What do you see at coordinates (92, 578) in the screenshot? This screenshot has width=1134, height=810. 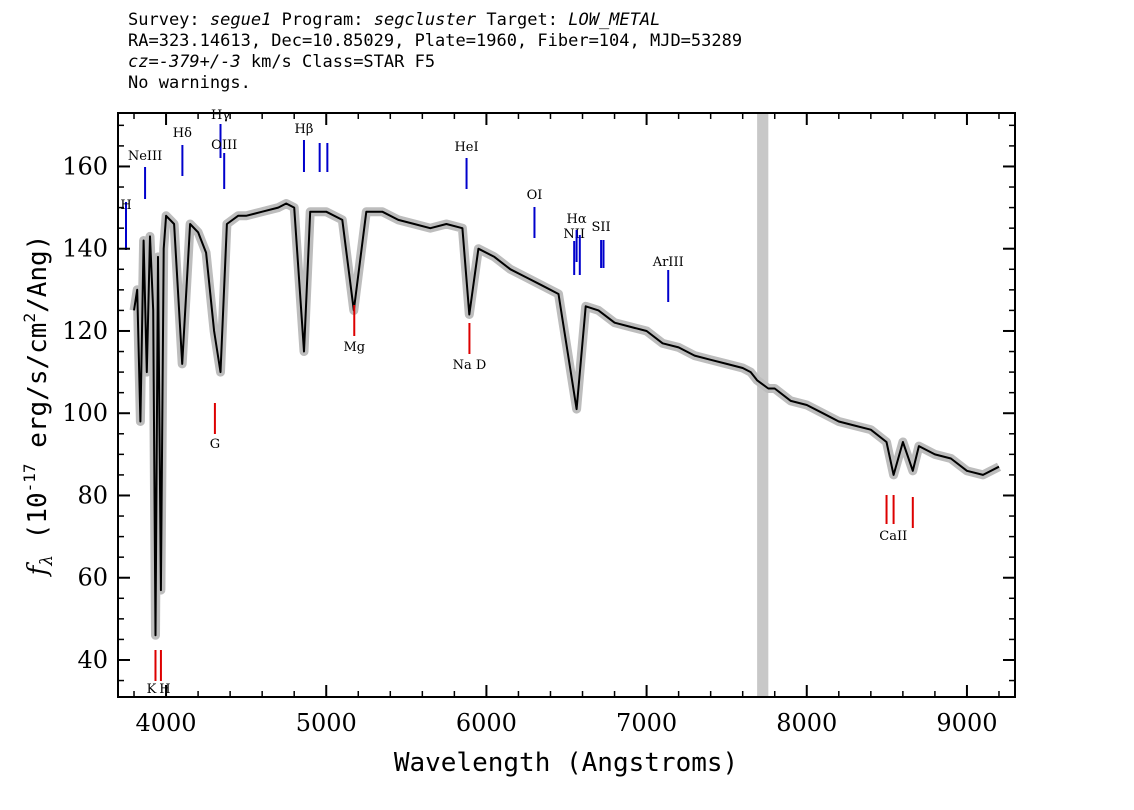 I see `y-tick-label: 60` at bounding box center [92, 578].